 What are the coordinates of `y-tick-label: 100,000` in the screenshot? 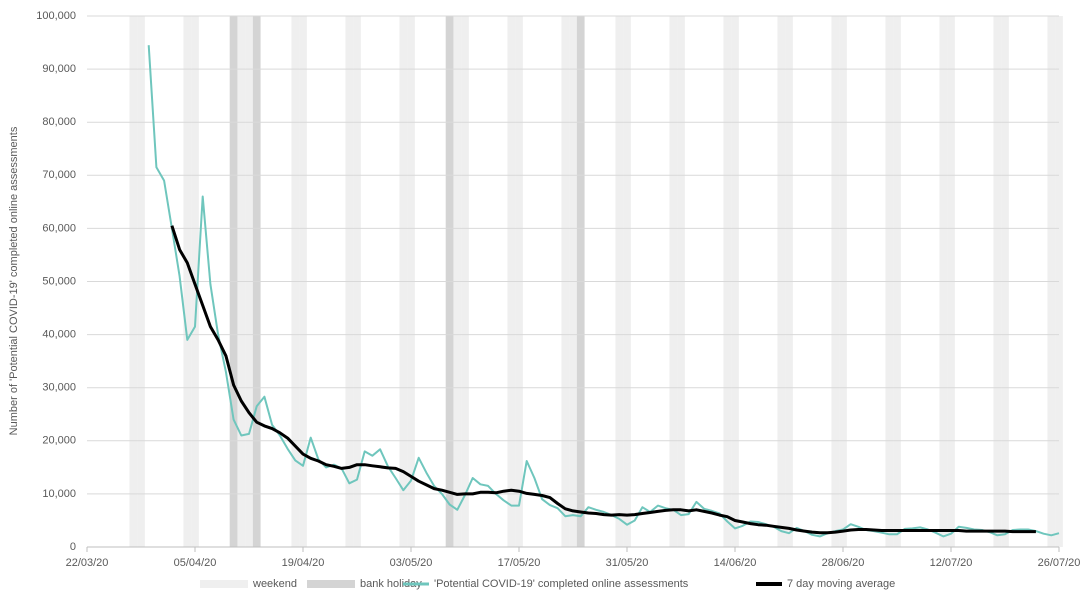 It's located at (56, 16).